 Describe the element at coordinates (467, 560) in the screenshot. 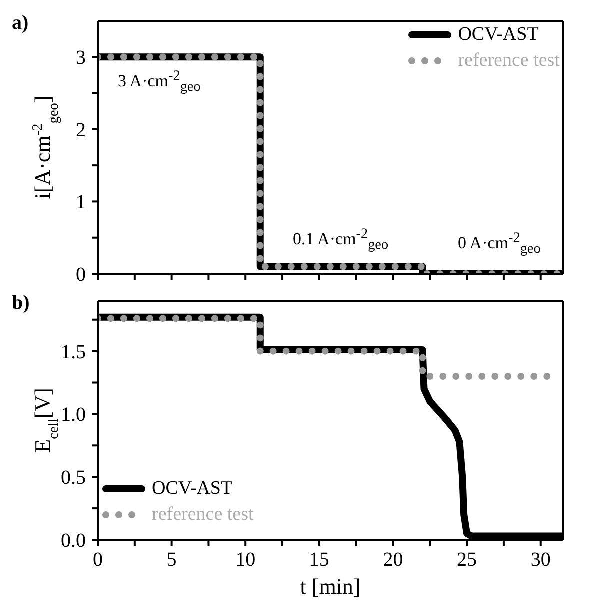

I see `x-tick-label: 25` at that location.